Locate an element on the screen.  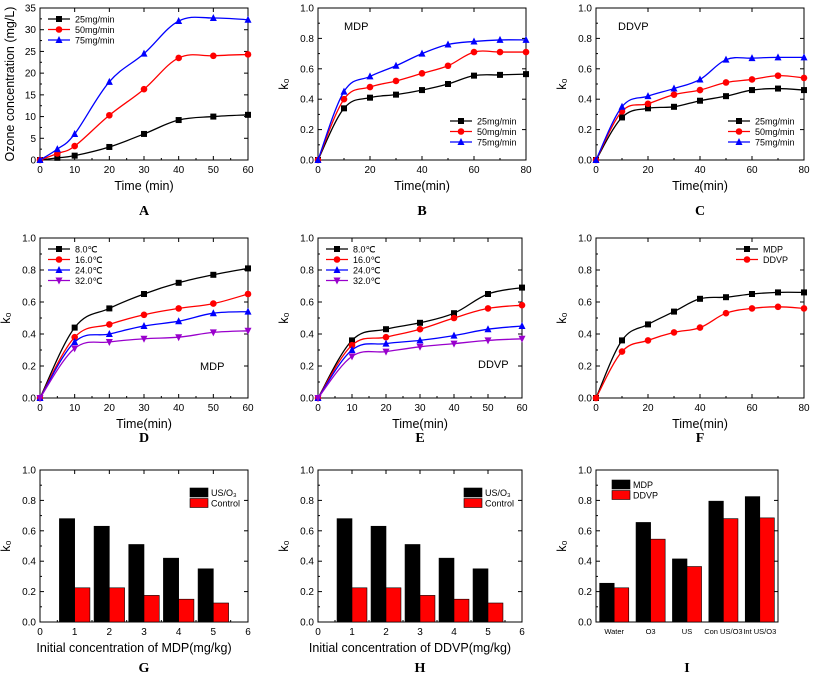
legend-label: 8.0℃ is located at coordinates (364, 250).